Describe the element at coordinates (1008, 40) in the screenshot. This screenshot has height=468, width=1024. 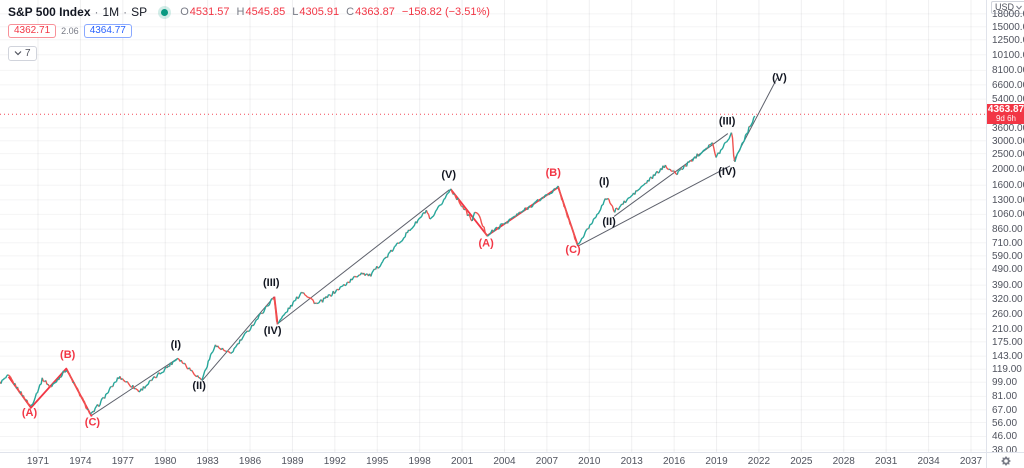
I see `price-tick-label: 12500.00` at that location.